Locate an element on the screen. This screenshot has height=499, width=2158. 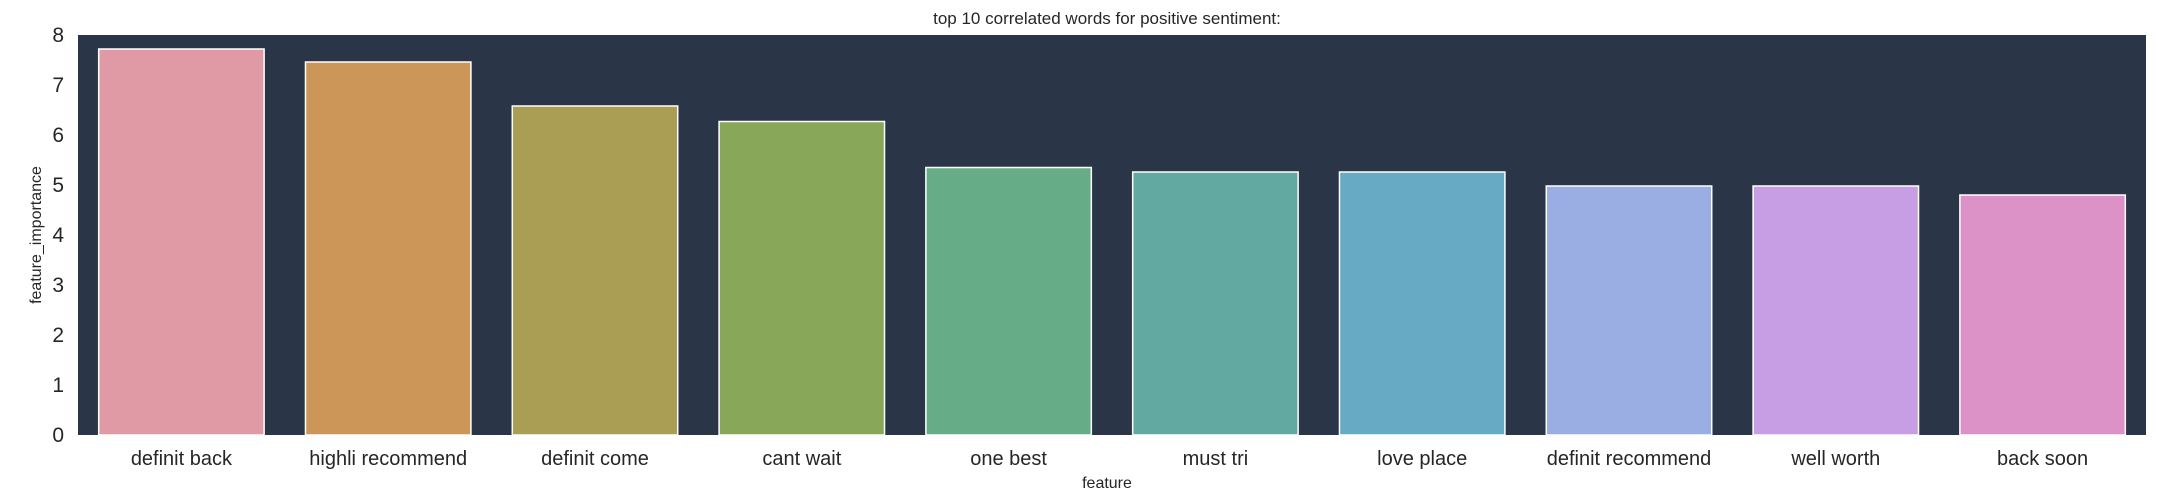
x-tick-label: definit come is located at coordinates (595, 459).